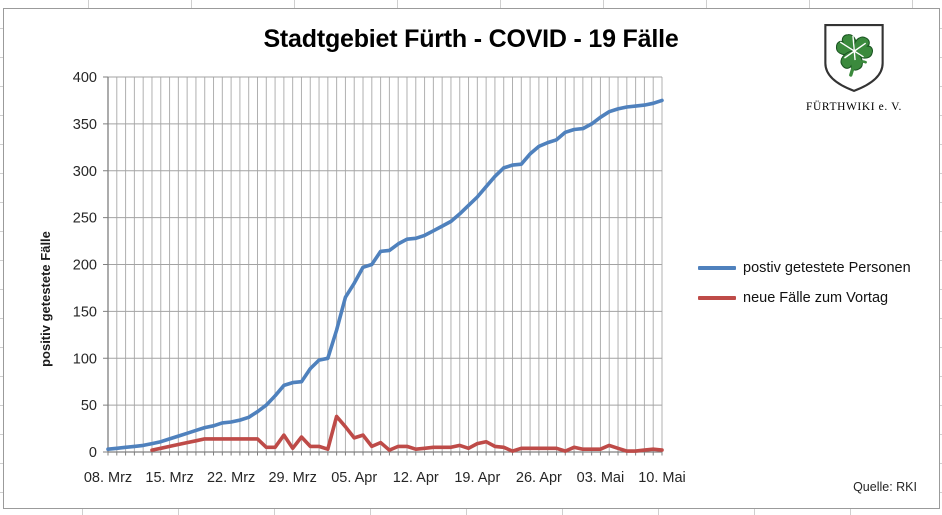  I want to click on svg-text: 100, so click(85, 359).